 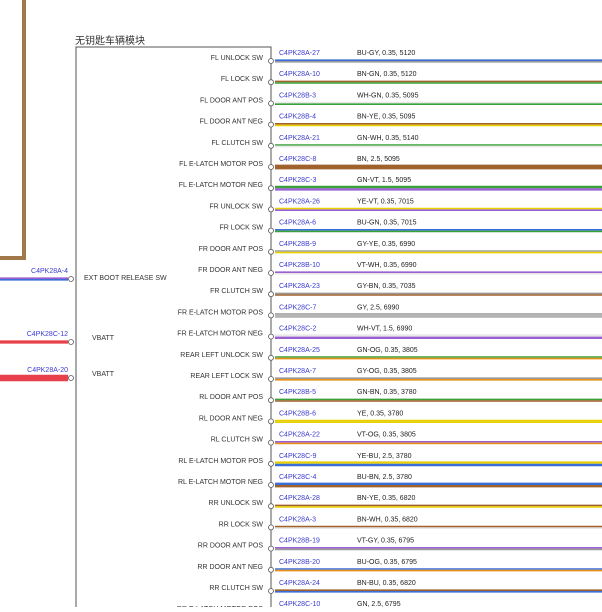 I want to click on wire-spec: GN-VT, 1.5, 5095, so click(x=384, y=180).